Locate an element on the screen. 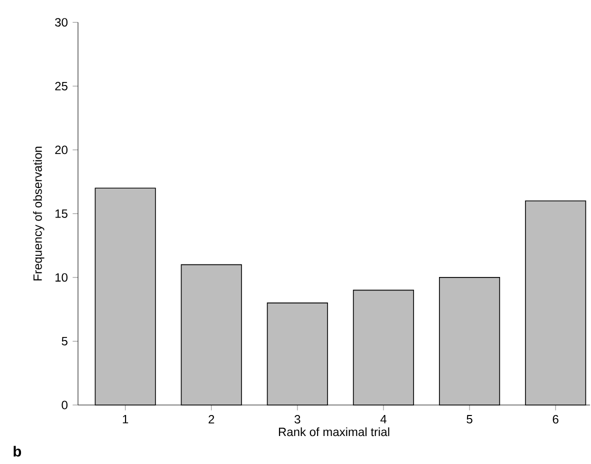 The height and width of the screenshot is (464, 591). y-tick-label: 20 is located at coordinates (61, 150).